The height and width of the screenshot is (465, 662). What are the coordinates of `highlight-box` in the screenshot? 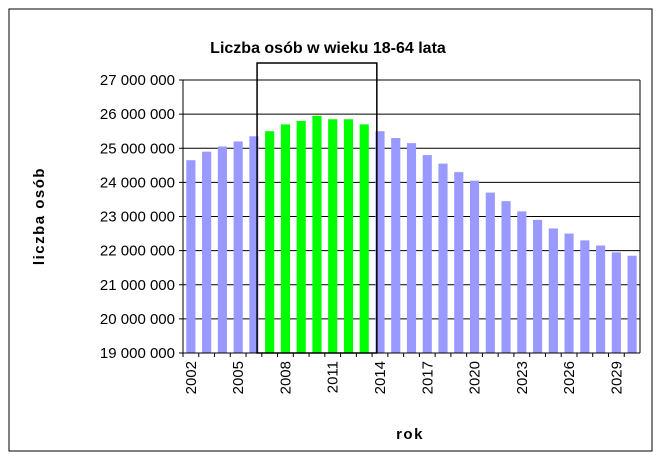 It's located at (317, 208).